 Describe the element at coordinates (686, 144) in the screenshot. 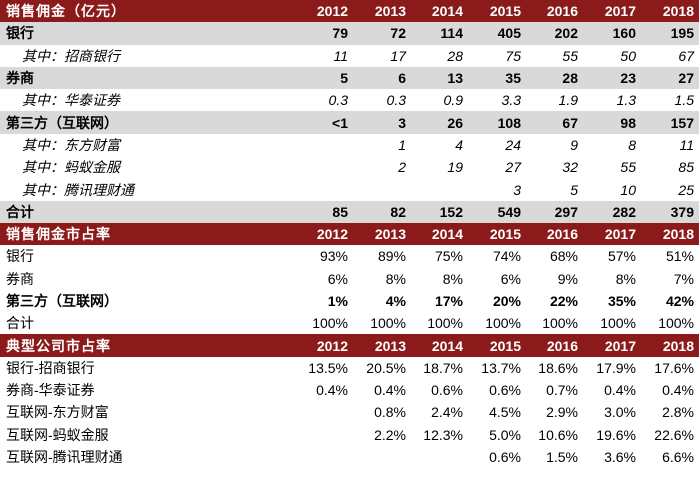

I see `value-cell-2018: 11` at that location.